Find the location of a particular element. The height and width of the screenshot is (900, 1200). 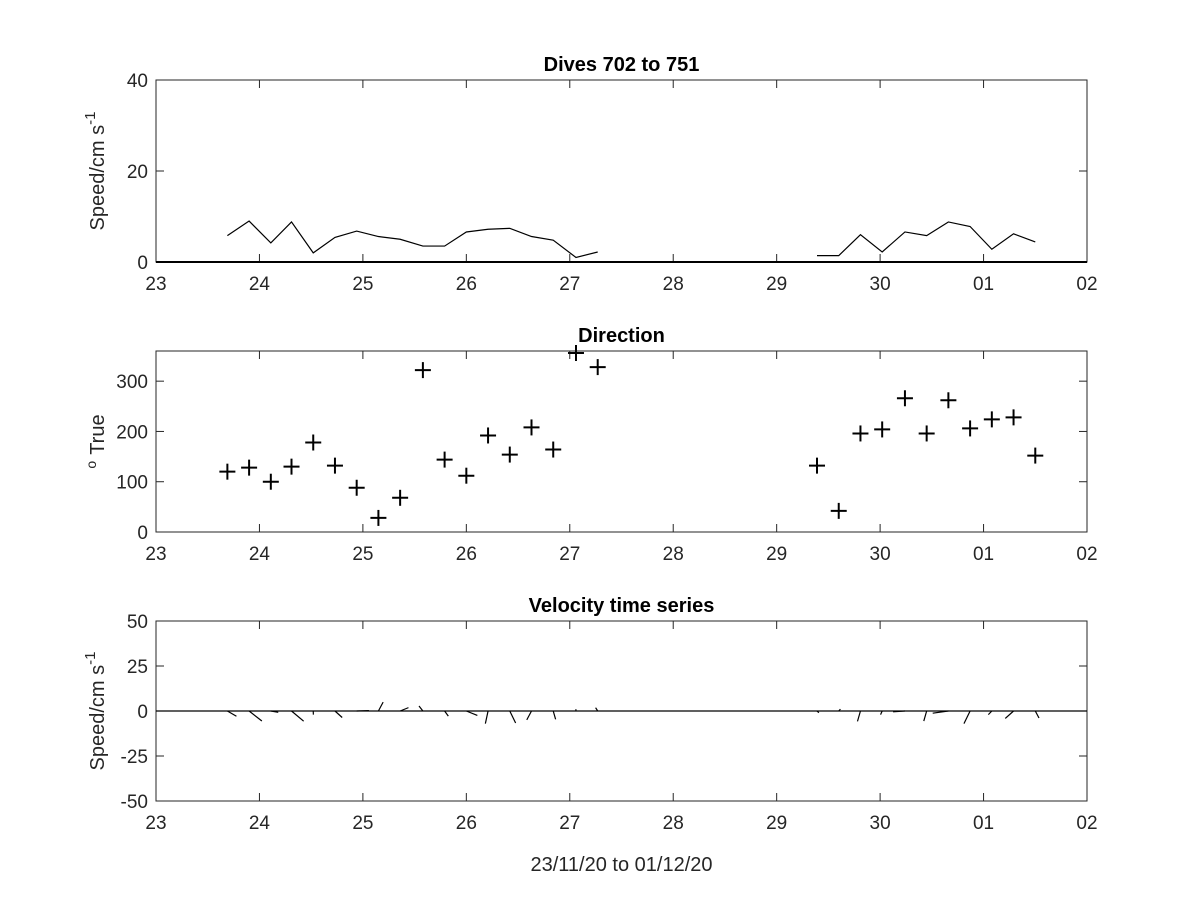

y-tick-label: 100 is located at coordinates (132, 483).